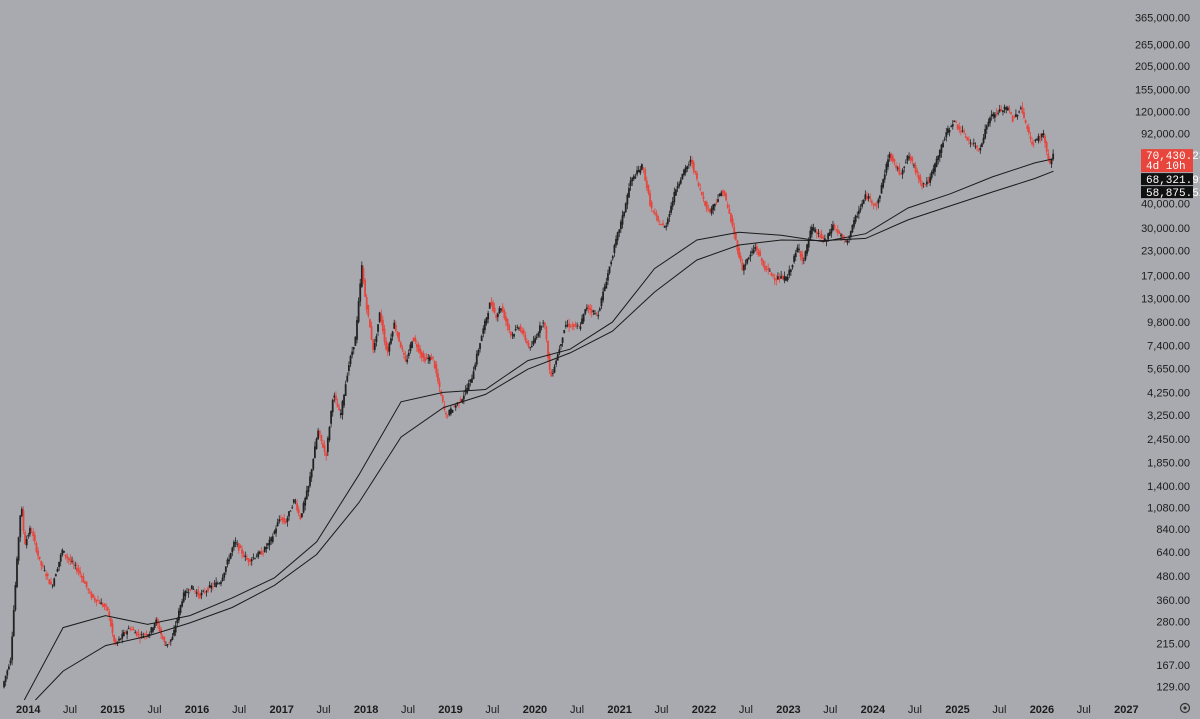 This screenshot has height=719, width=1200. Describe the element at coordinates (619, 710) in the screenshot. I see `x-tick-label: 2021` at that location.